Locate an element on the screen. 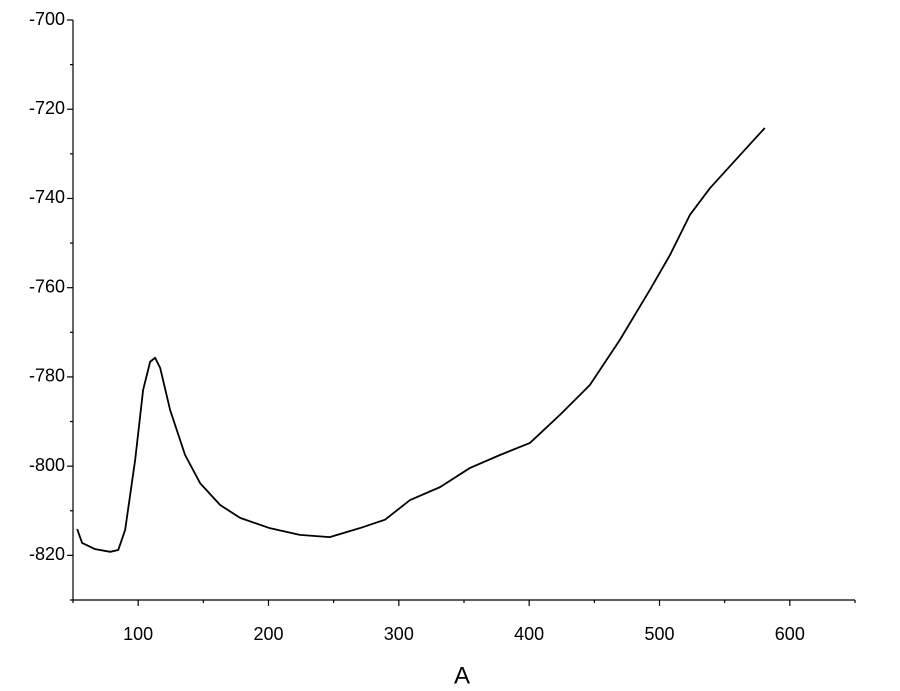  x-tick-label: 300 is located at coordinates (399, 634).